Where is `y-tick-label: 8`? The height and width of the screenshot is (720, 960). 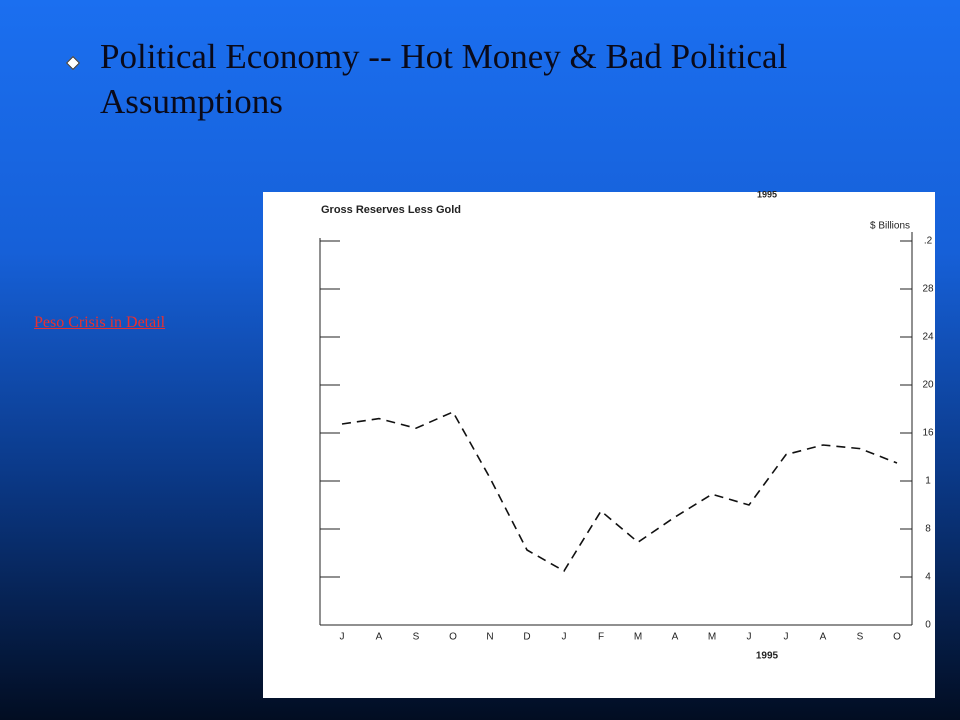 y-tick-label: 8 is located at coordinates (928, 529).